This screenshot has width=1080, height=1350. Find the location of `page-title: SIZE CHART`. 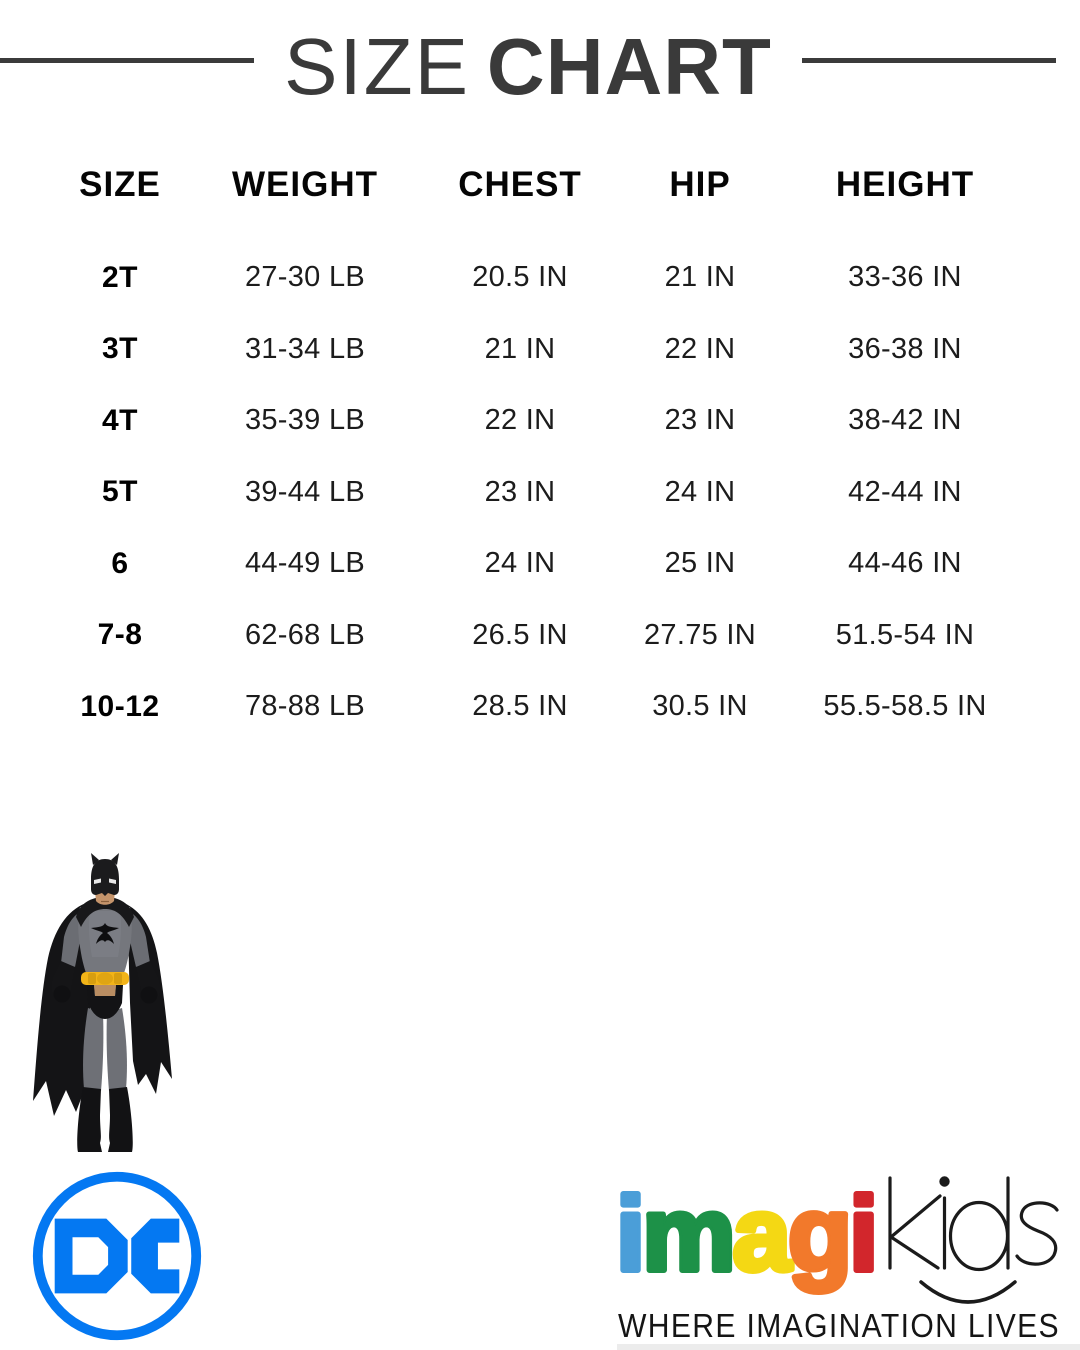

page-title: SIZE CHART is located at coordinates (528, 67).